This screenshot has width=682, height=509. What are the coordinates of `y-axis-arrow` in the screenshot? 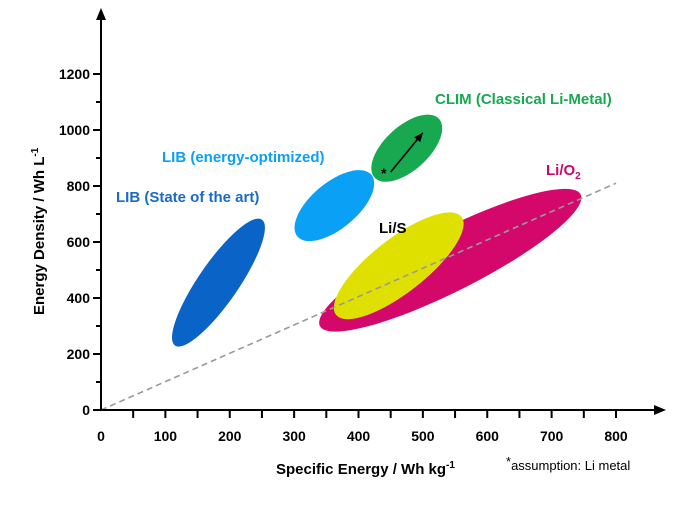 It's located at (101, 14).